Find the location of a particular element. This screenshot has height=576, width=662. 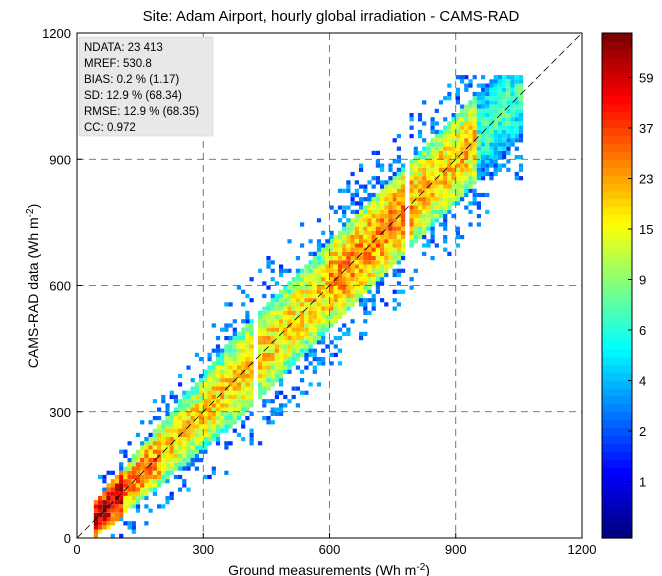

colorbar-tick-label: 37 is located at coordinates (646, 128).